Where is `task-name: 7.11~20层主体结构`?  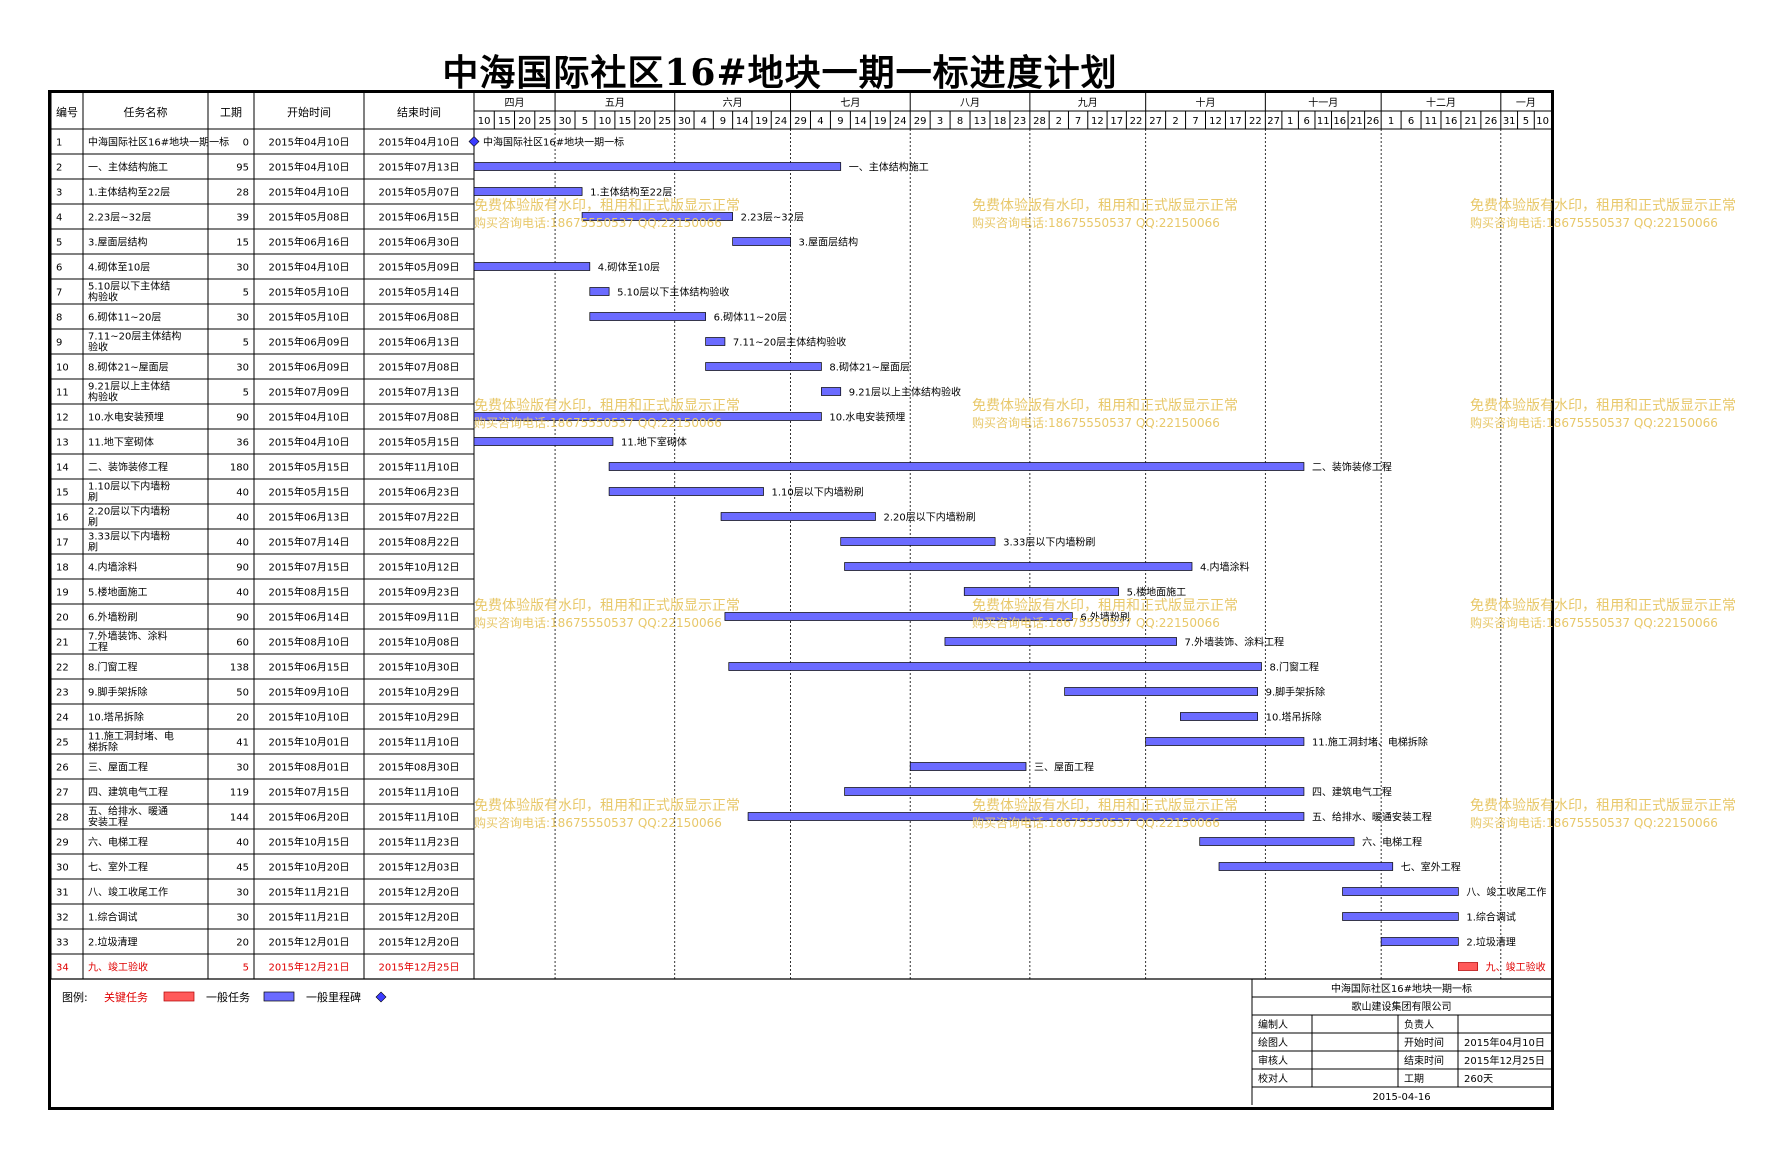 task-name: 7.11~20层主体结构 is located at coordinates (134, 336).